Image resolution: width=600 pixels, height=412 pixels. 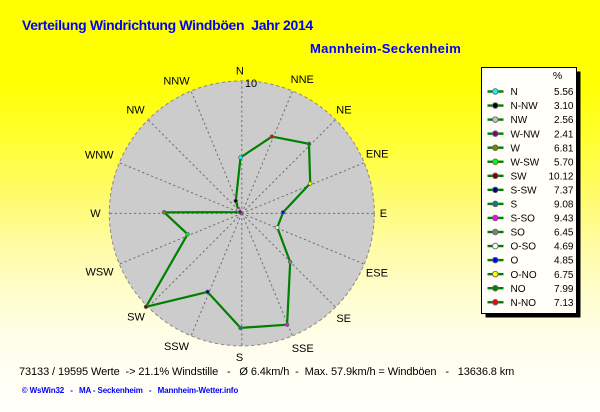 What do you see at coordinates (524, 303) in the screenshot?
I see `svg-text: N-NO` at bounding box center [524, 303].